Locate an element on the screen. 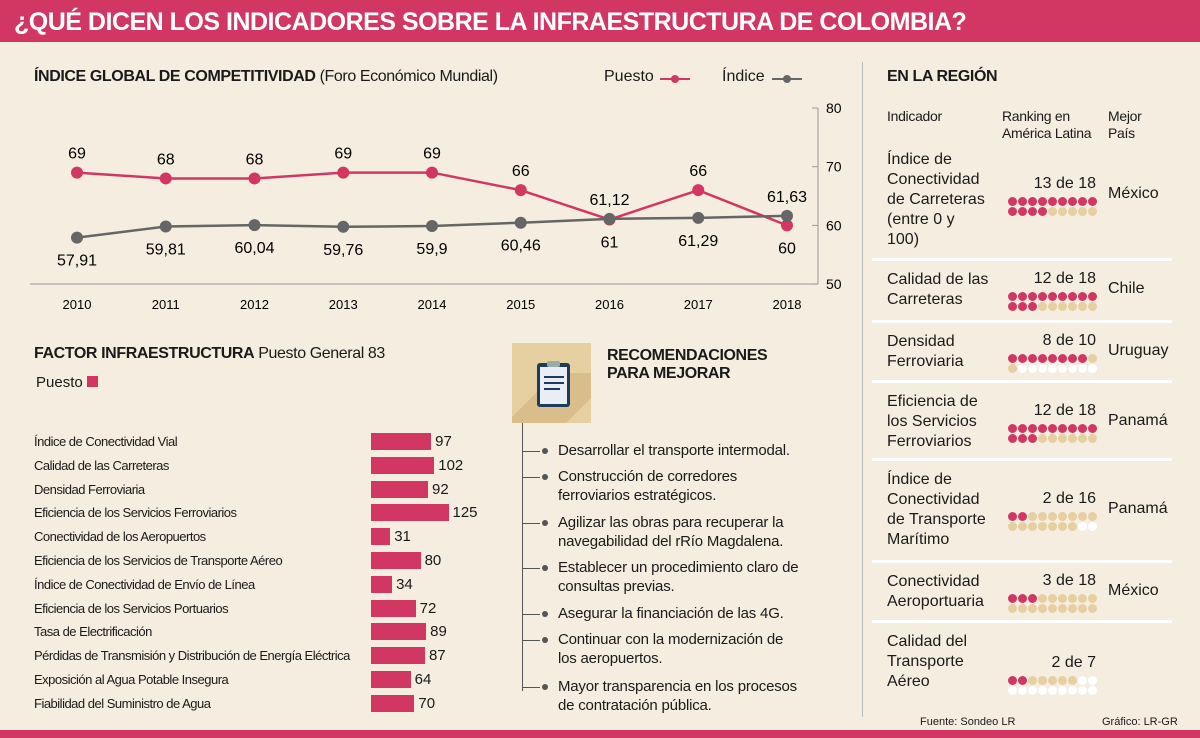 The width and height of the screenshot is (1200, 738). bar-value: 125 is located at coordinates (465, 513).